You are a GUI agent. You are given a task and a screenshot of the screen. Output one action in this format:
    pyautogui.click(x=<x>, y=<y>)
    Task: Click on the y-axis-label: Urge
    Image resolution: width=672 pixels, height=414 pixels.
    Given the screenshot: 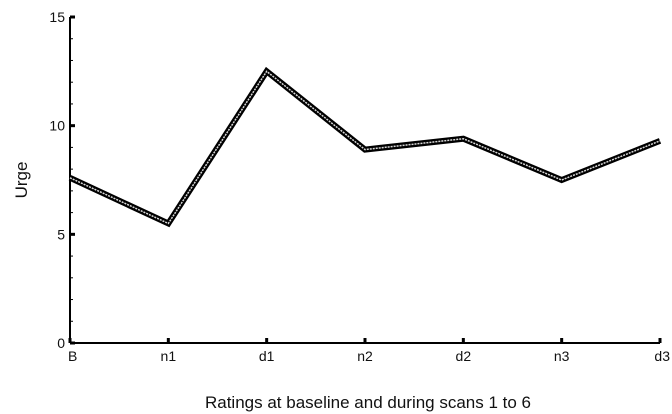 What is the action you would take?
    pyautogui.click(x=21, y=180)
    